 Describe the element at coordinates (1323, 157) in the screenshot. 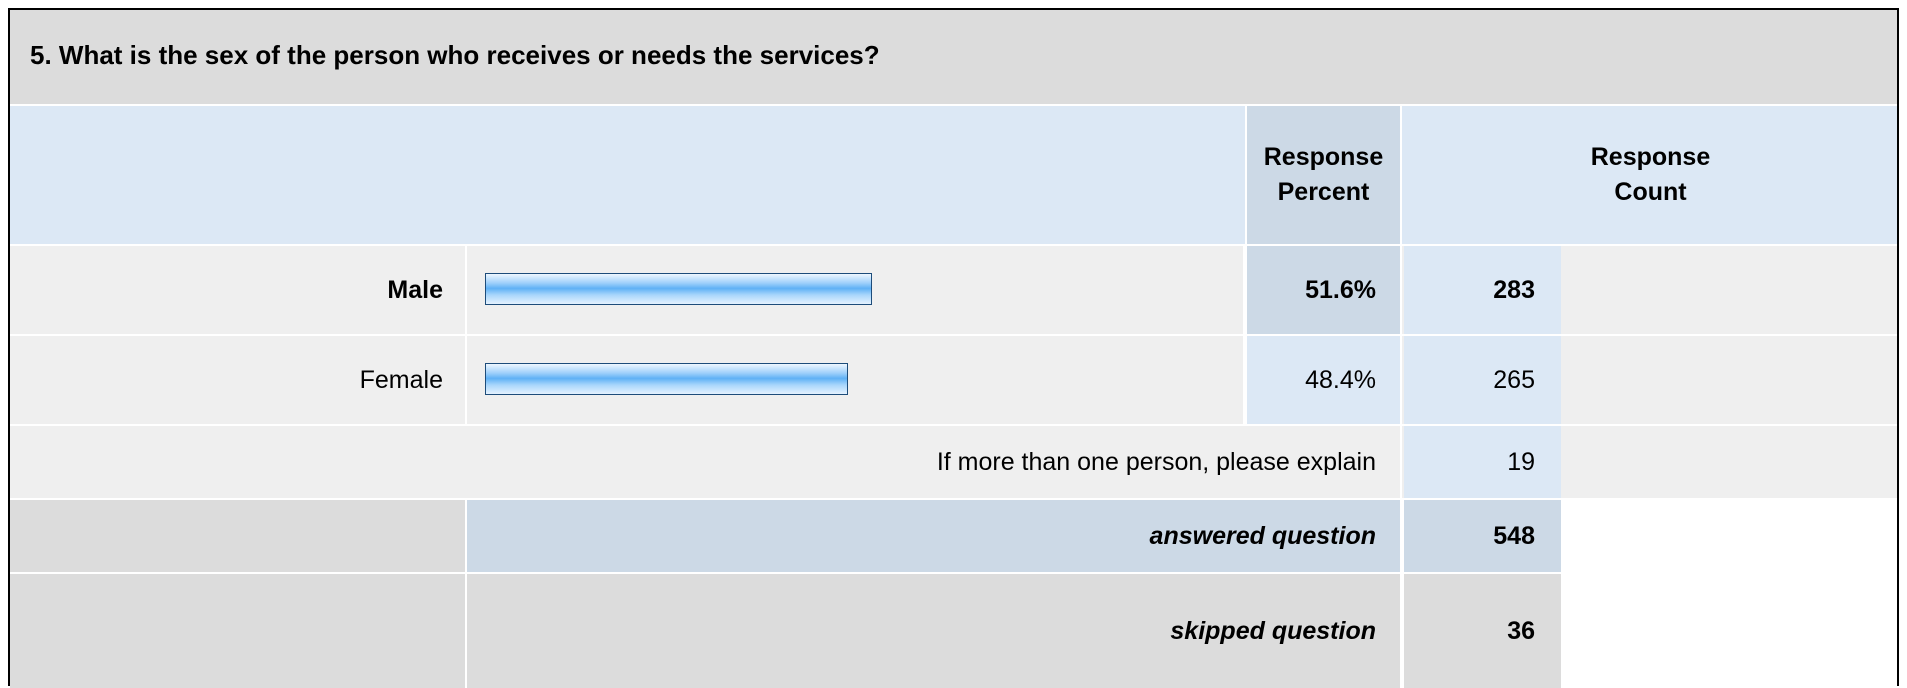

I see `header-percent-line1: Response` at that location.